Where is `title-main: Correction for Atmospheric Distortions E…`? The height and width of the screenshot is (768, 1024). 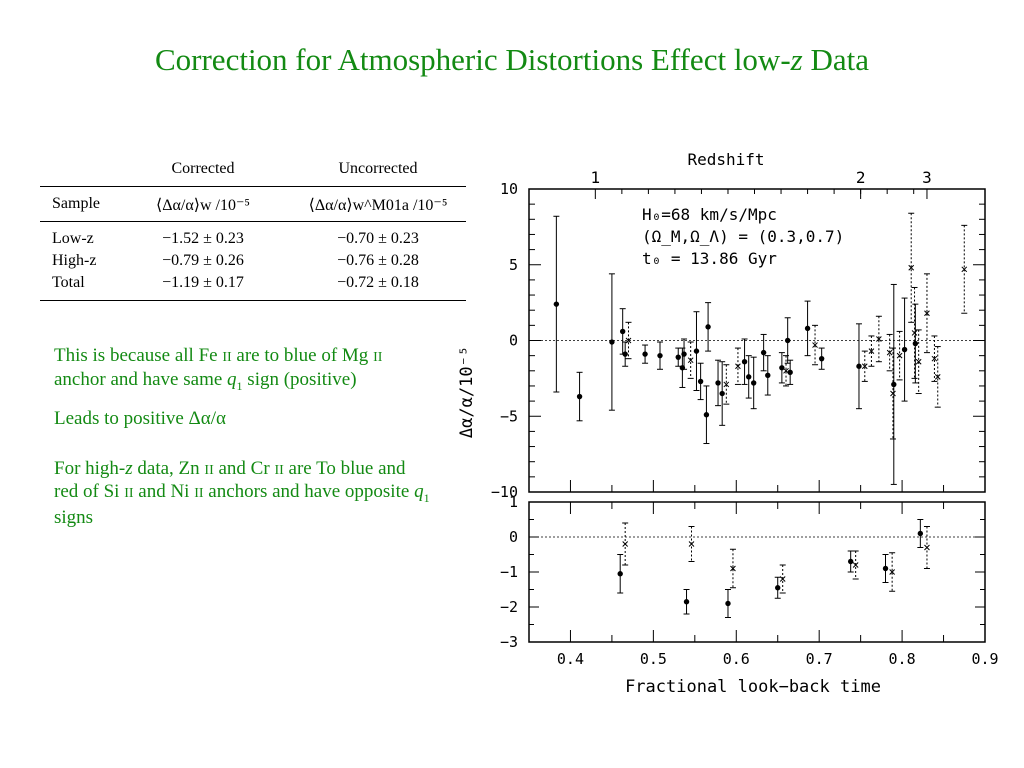 title-main: Correction for Atmospheric Distortions E… is located at coordinates (472, 59).